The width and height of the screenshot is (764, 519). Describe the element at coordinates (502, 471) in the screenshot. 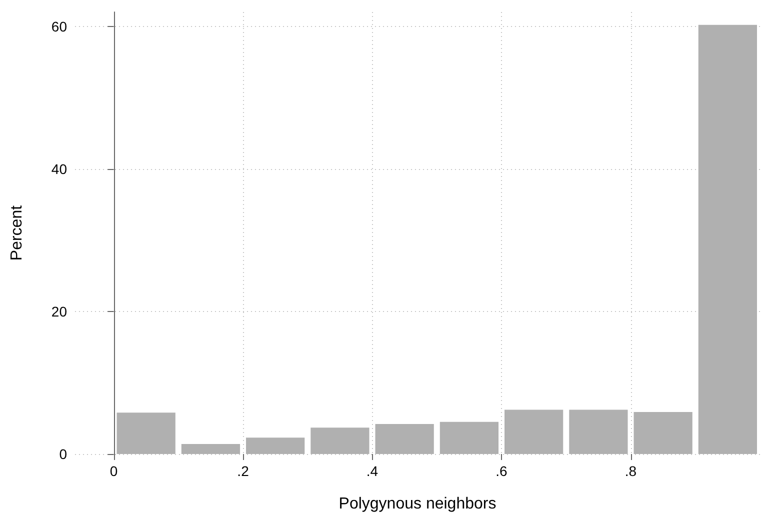

I see `x-tick-label: .6` at that location.